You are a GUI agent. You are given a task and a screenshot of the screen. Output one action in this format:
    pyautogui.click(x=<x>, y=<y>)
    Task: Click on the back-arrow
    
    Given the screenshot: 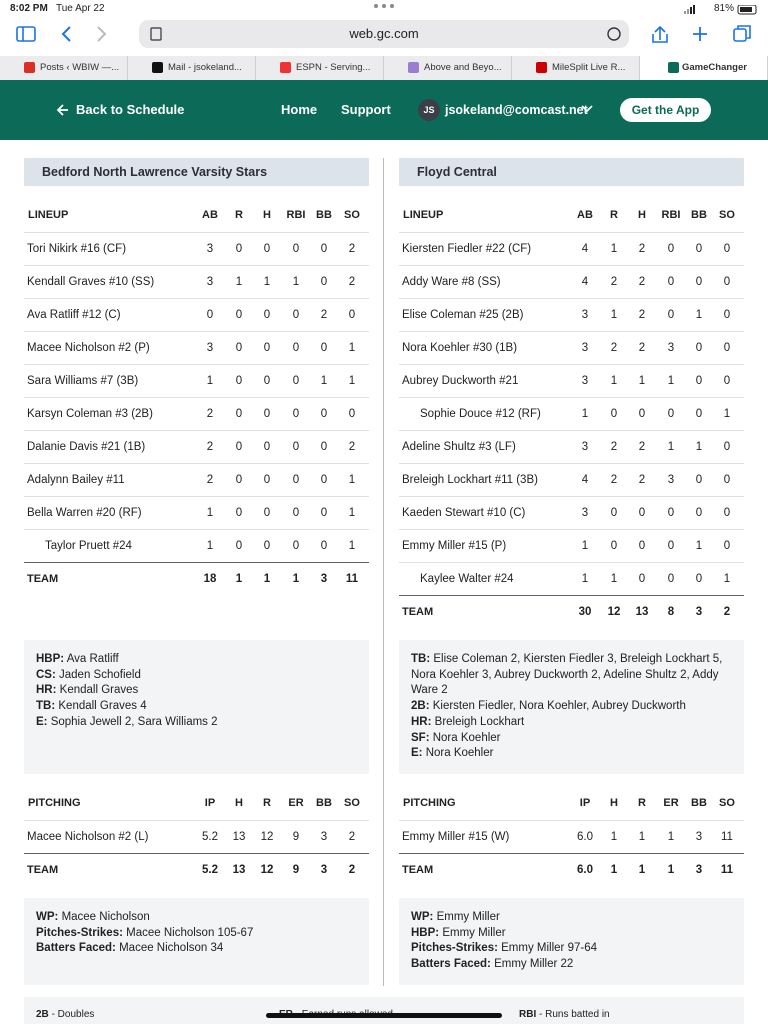 What is the action you would take?
    pyautogui.click(x=62, y=110)
    